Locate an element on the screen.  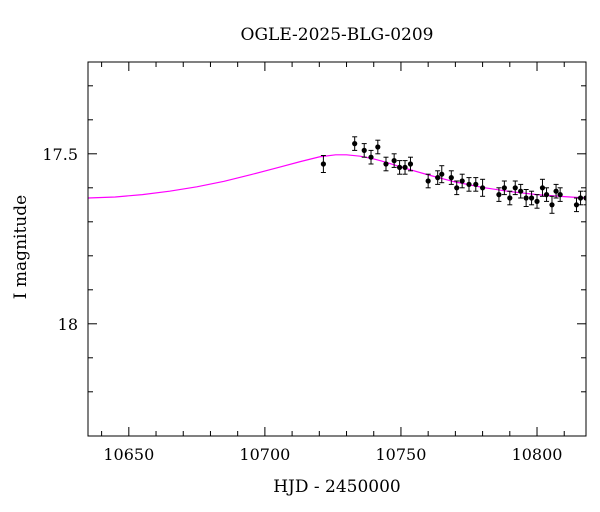
y-tick-label: 17.5 is located at coordinates (60, 154).